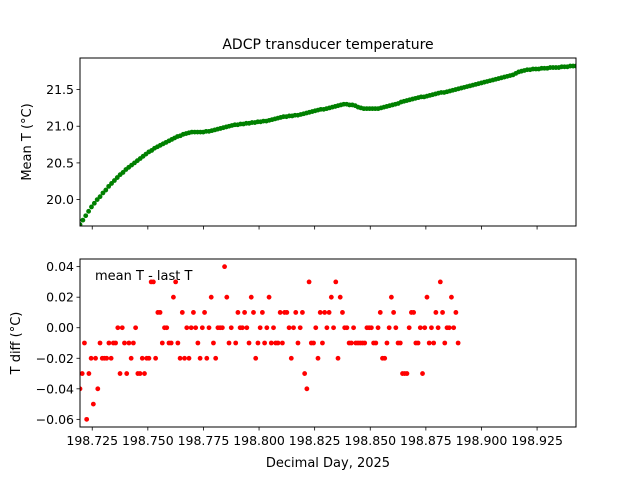 Image resolution: width=640 pixels, height=480 pixels. What do you see at coordinates (16, 344) in the screenshot?
I see `bottom-y-axis-label: T diff (°C)` at bounding box center [16, 344].